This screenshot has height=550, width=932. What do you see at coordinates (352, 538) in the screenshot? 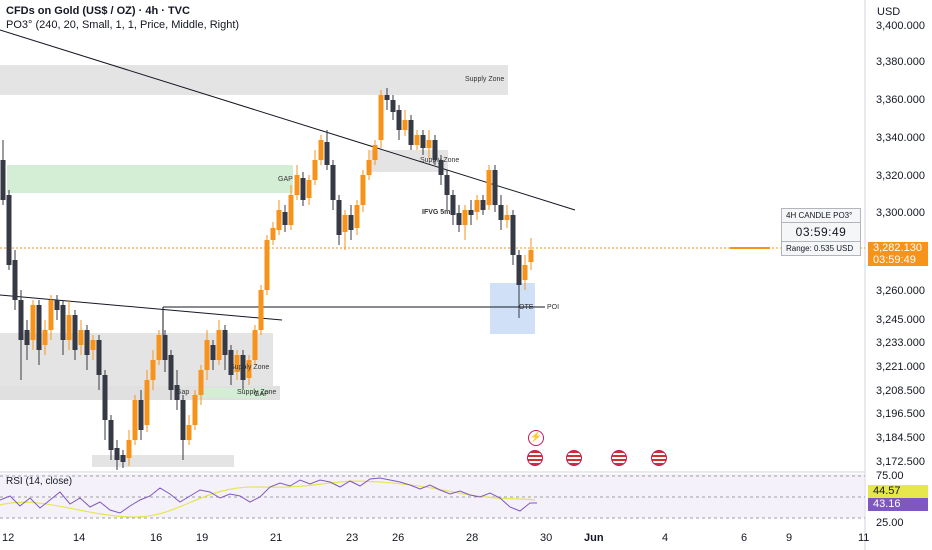
I see `x-tick: 23` at bounding box center [352, 538].